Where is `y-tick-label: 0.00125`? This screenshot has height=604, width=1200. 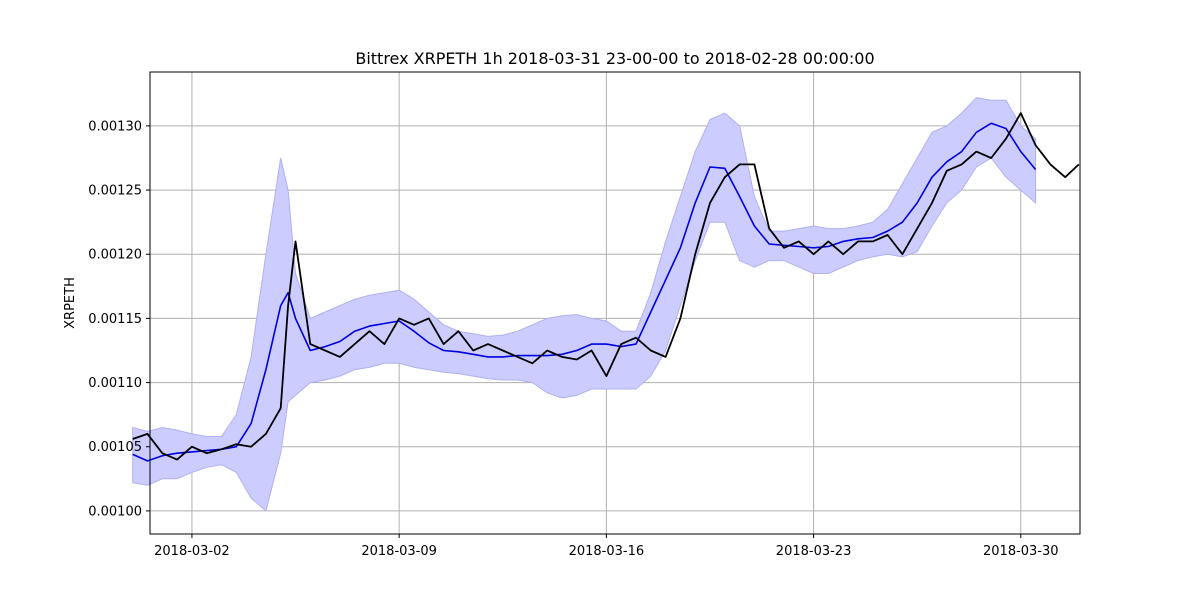 y-tick-label: 0.00125 is located at coordinates (115, 191).